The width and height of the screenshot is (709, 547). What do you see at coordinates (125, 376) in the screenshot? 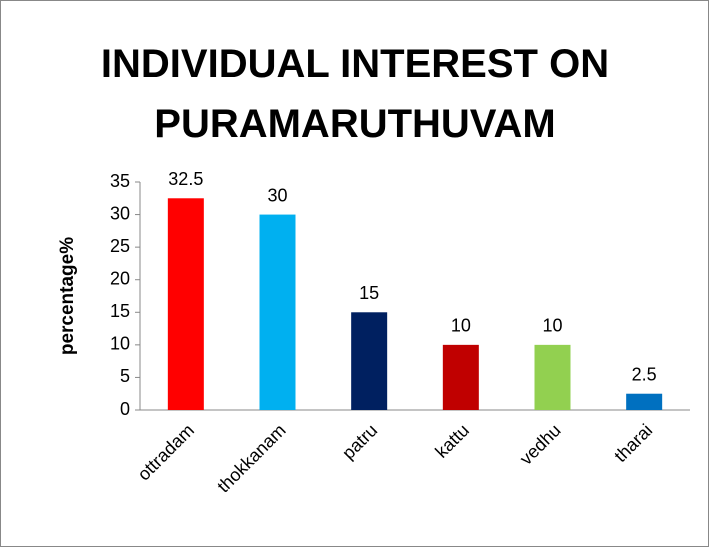
I see `y-tick-label: 5` at bounding box center [125, 376].